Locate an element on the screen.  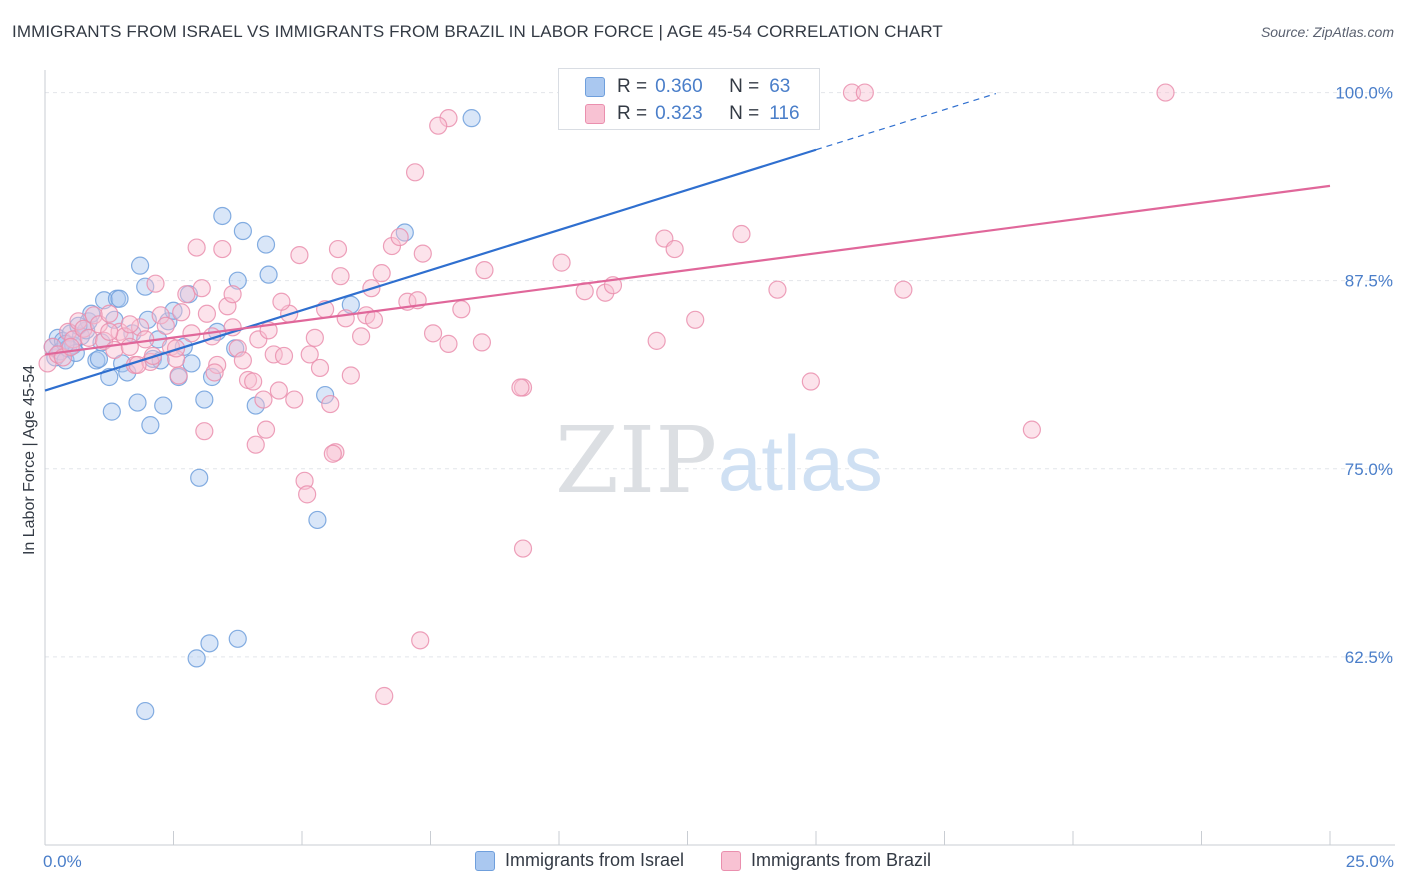
legend-n-value-israel: 63 is located at coordinates (780, 86).